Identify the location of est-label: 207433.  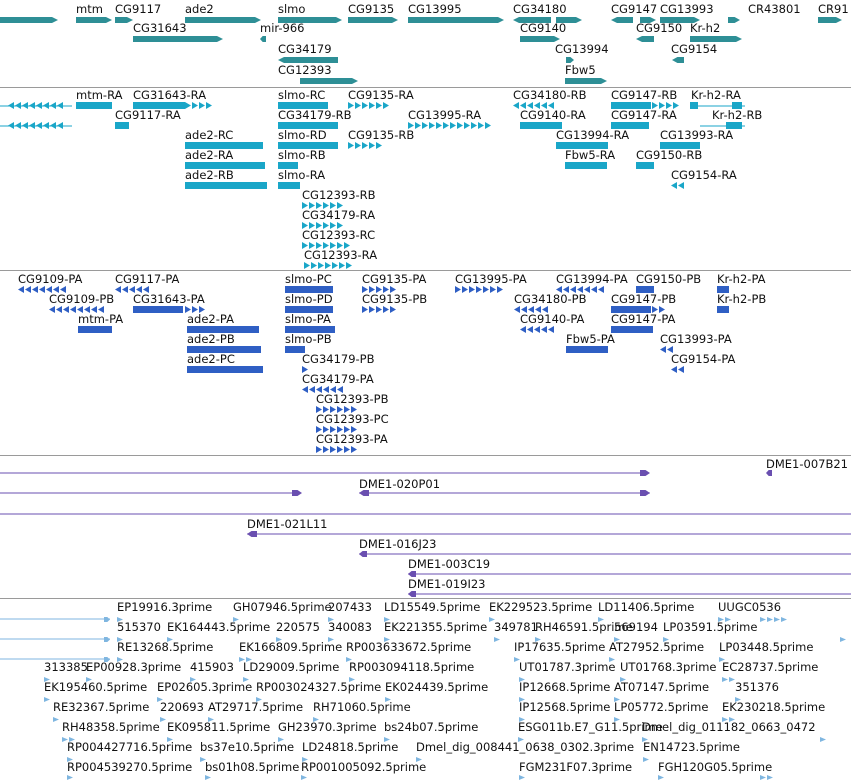
(350, 607).